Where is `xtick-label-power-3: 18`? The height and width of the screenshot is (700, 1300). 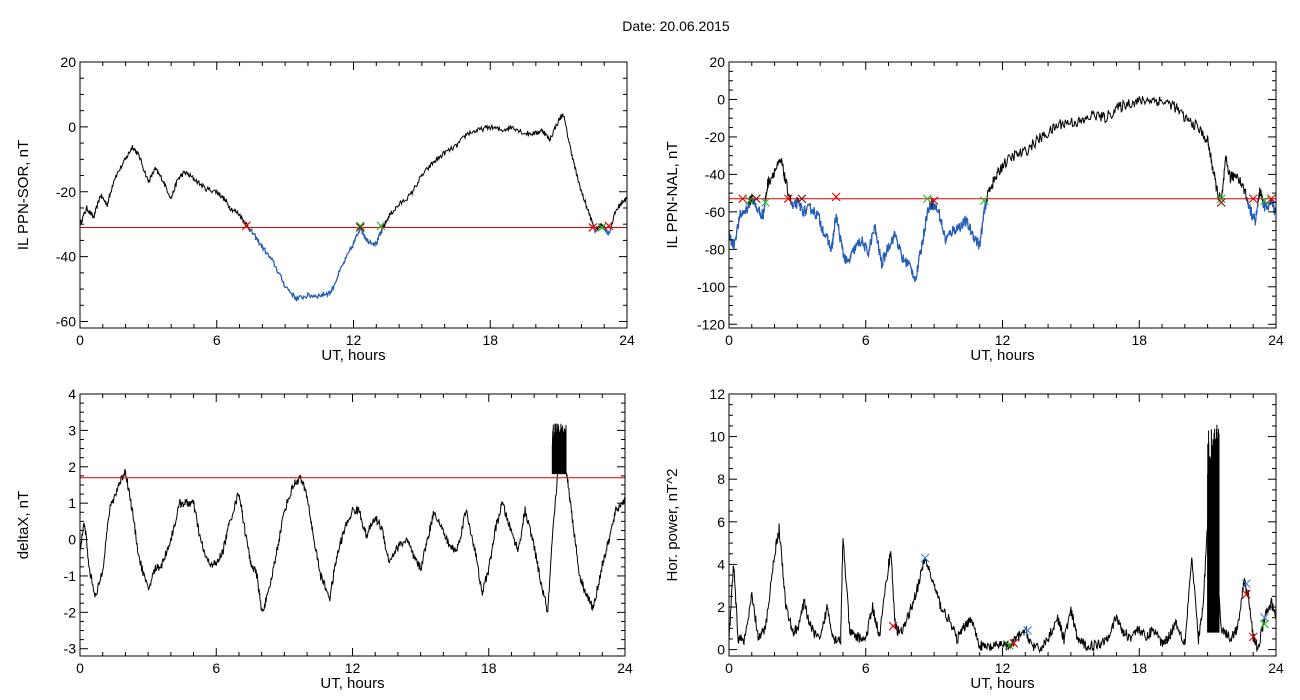
xtick-label-power-3: 18 is located at coordinates (1139, 668).